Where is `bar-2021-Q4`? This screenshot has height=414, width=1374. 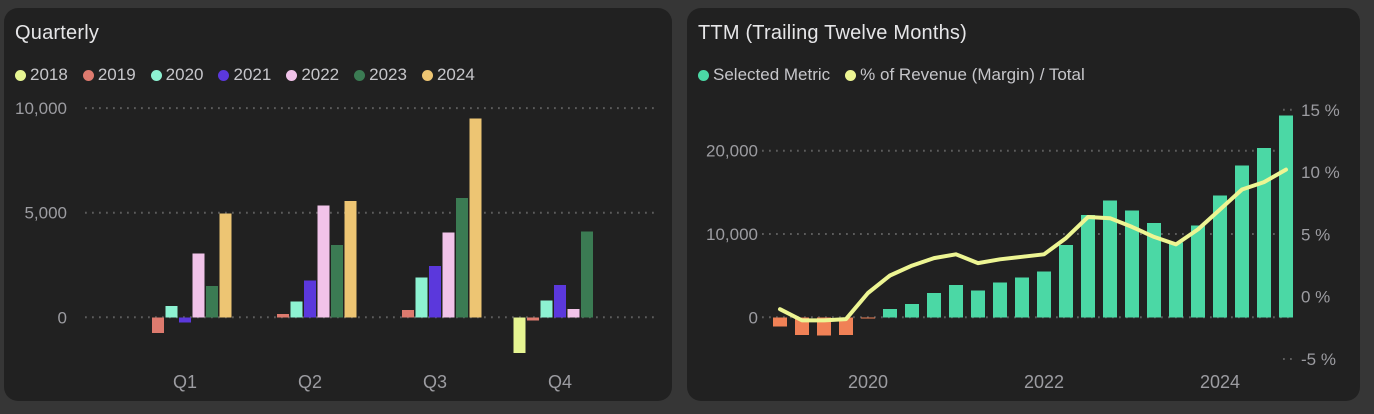
bar-2021-Q4 is located at coordinates (560, 301).